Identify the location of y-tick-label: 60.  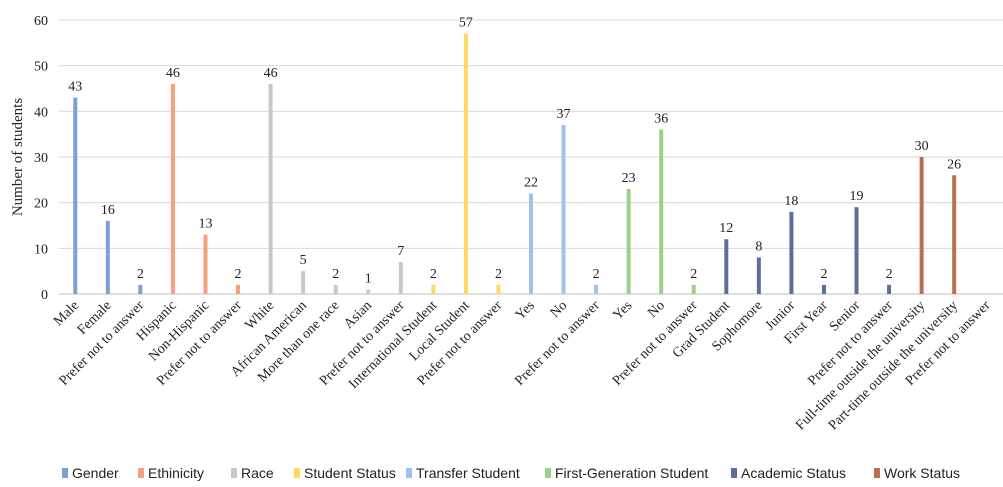
(41, 21).